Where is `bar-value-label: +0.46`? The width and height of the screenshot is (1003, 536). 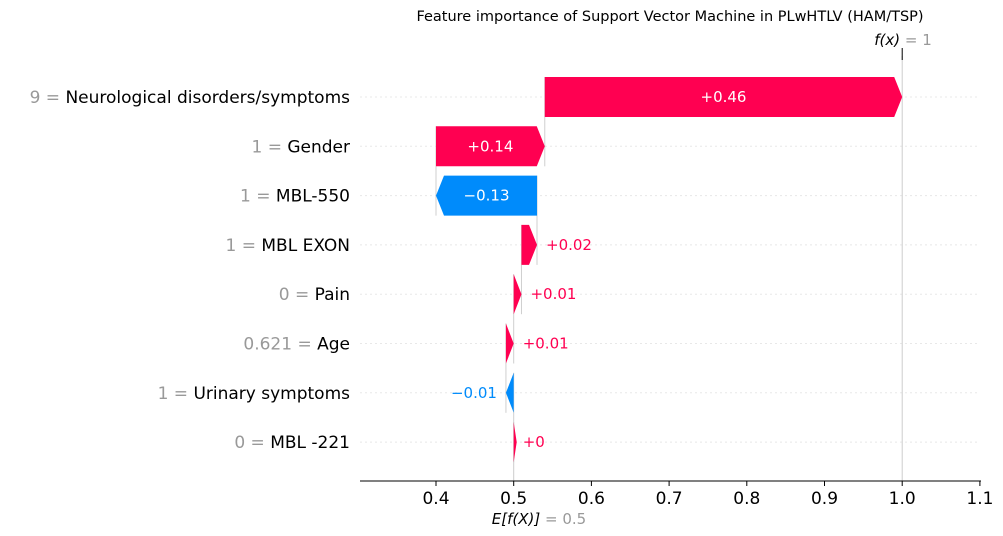 bar-value-label: +0.46 is located at coordinates (724, 97).